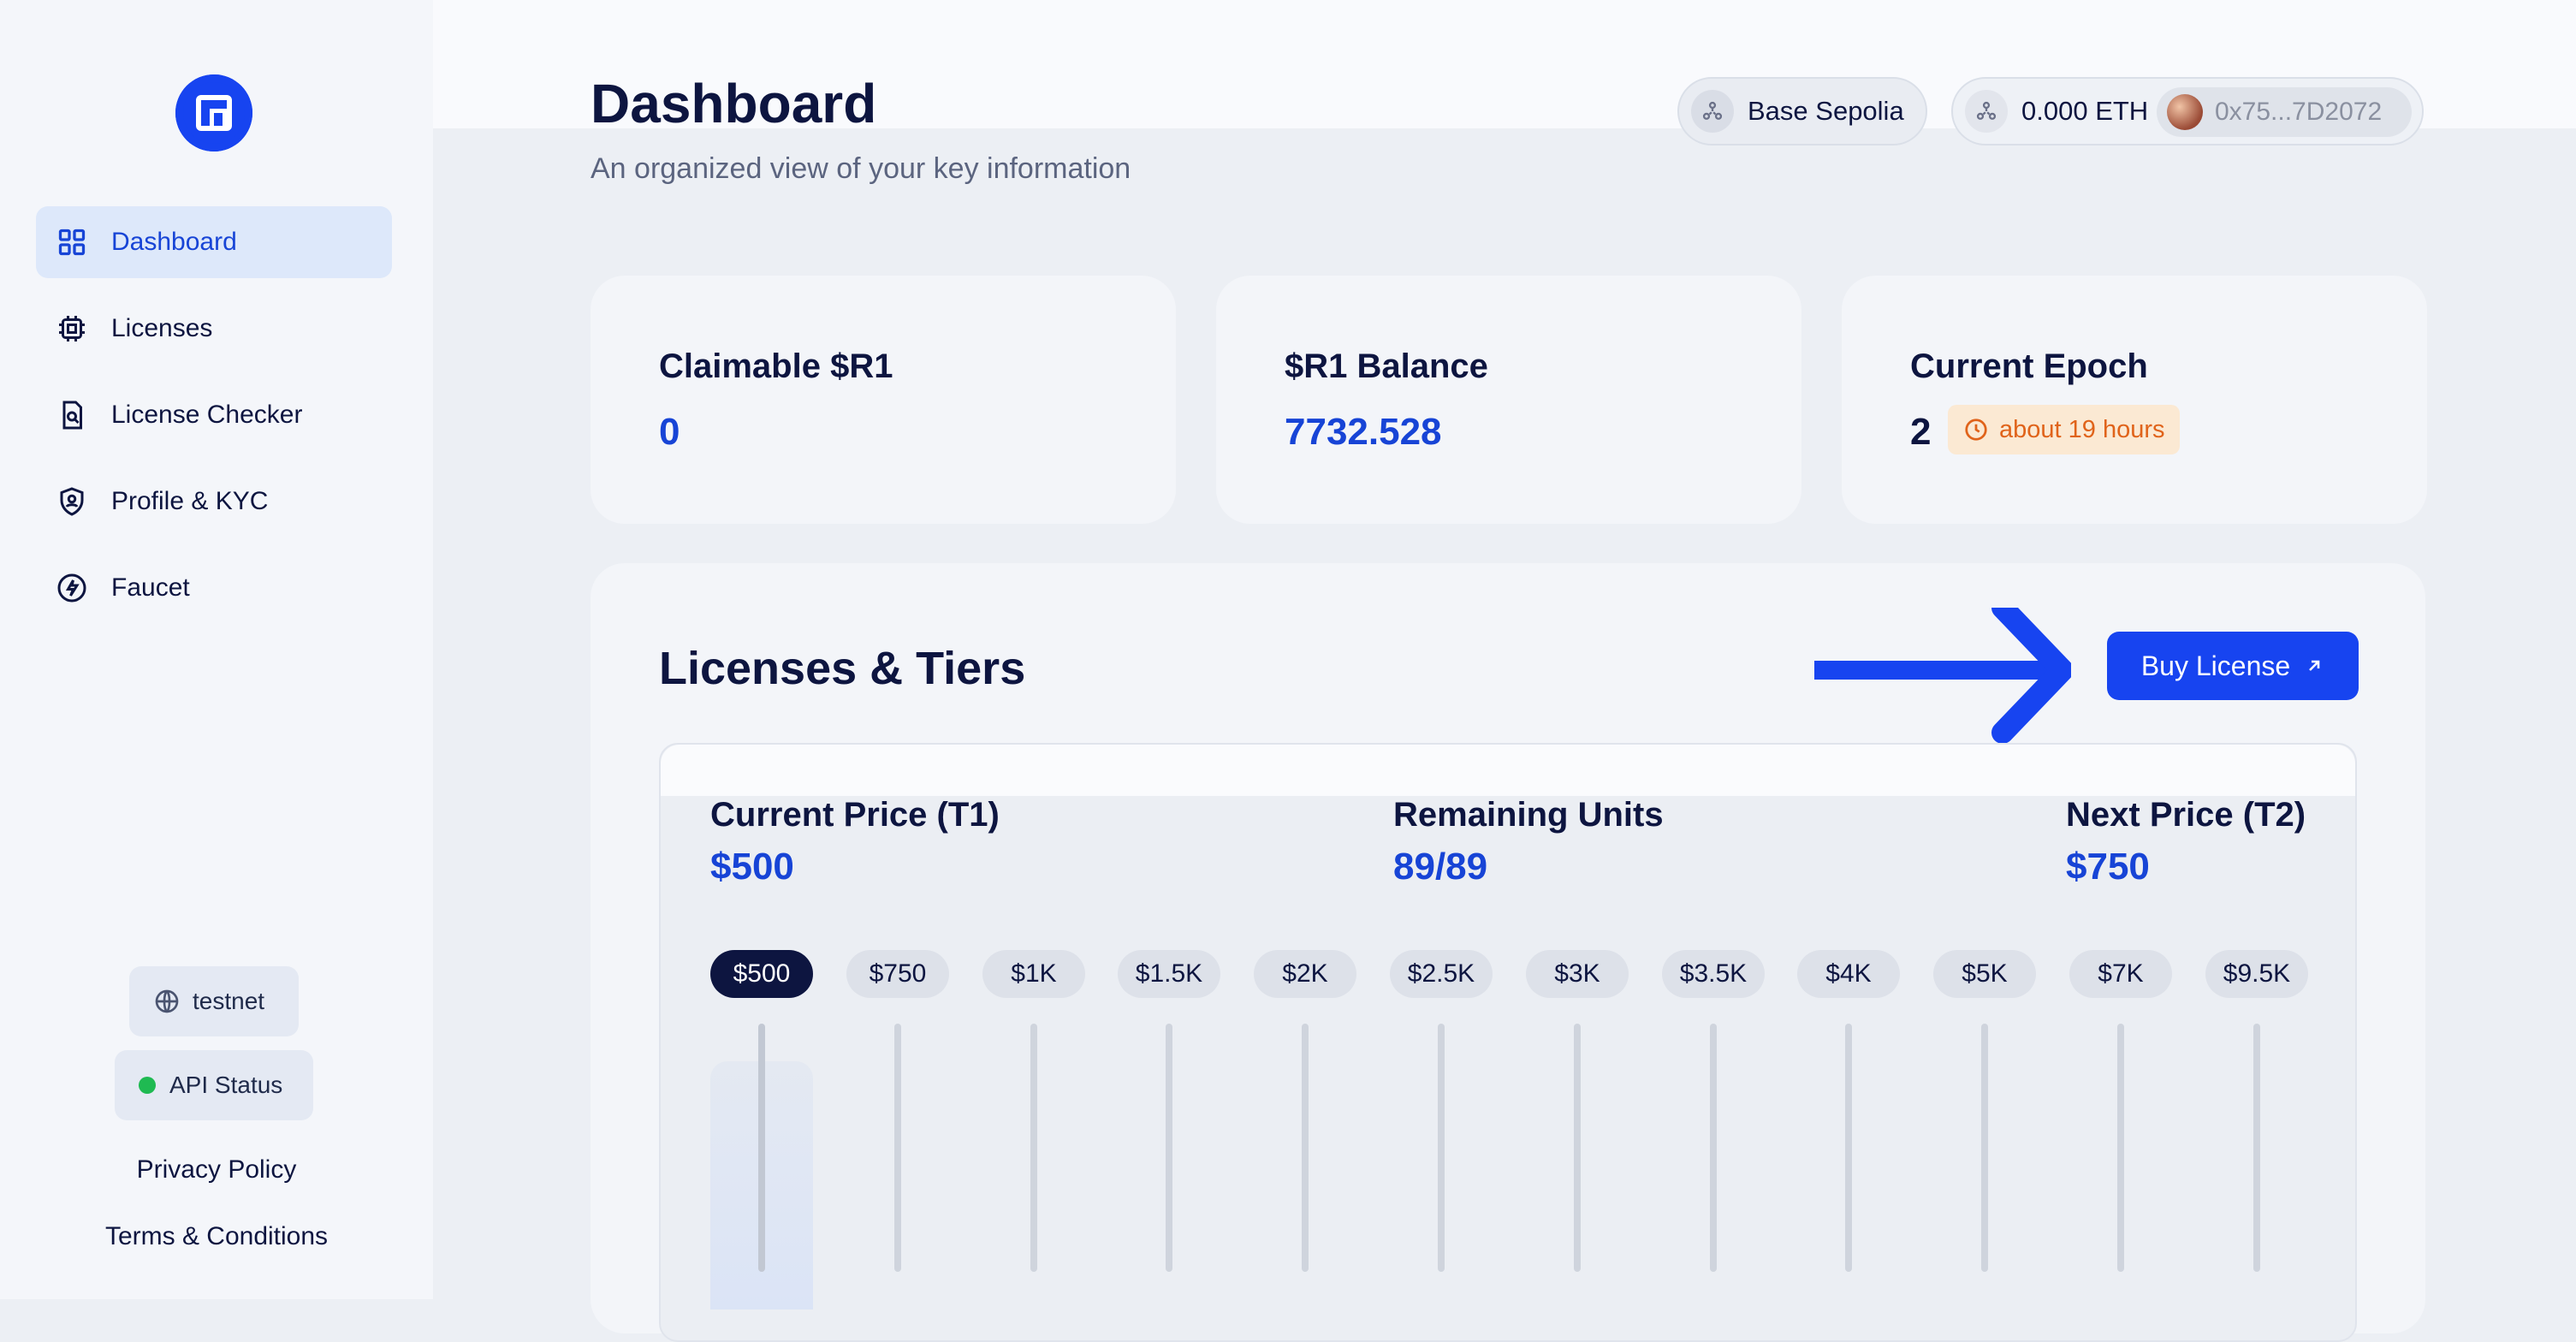 The height and width of the screenshot is (1342, 2576). Describe the element at coordinates (734, 103) in the screenshot. I see `page-title: Dashboard` at that location.